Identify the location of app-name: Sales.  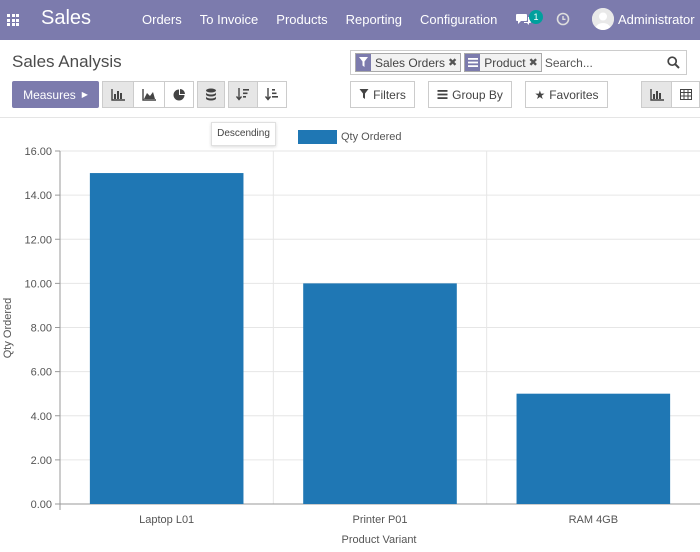
(66, 18).